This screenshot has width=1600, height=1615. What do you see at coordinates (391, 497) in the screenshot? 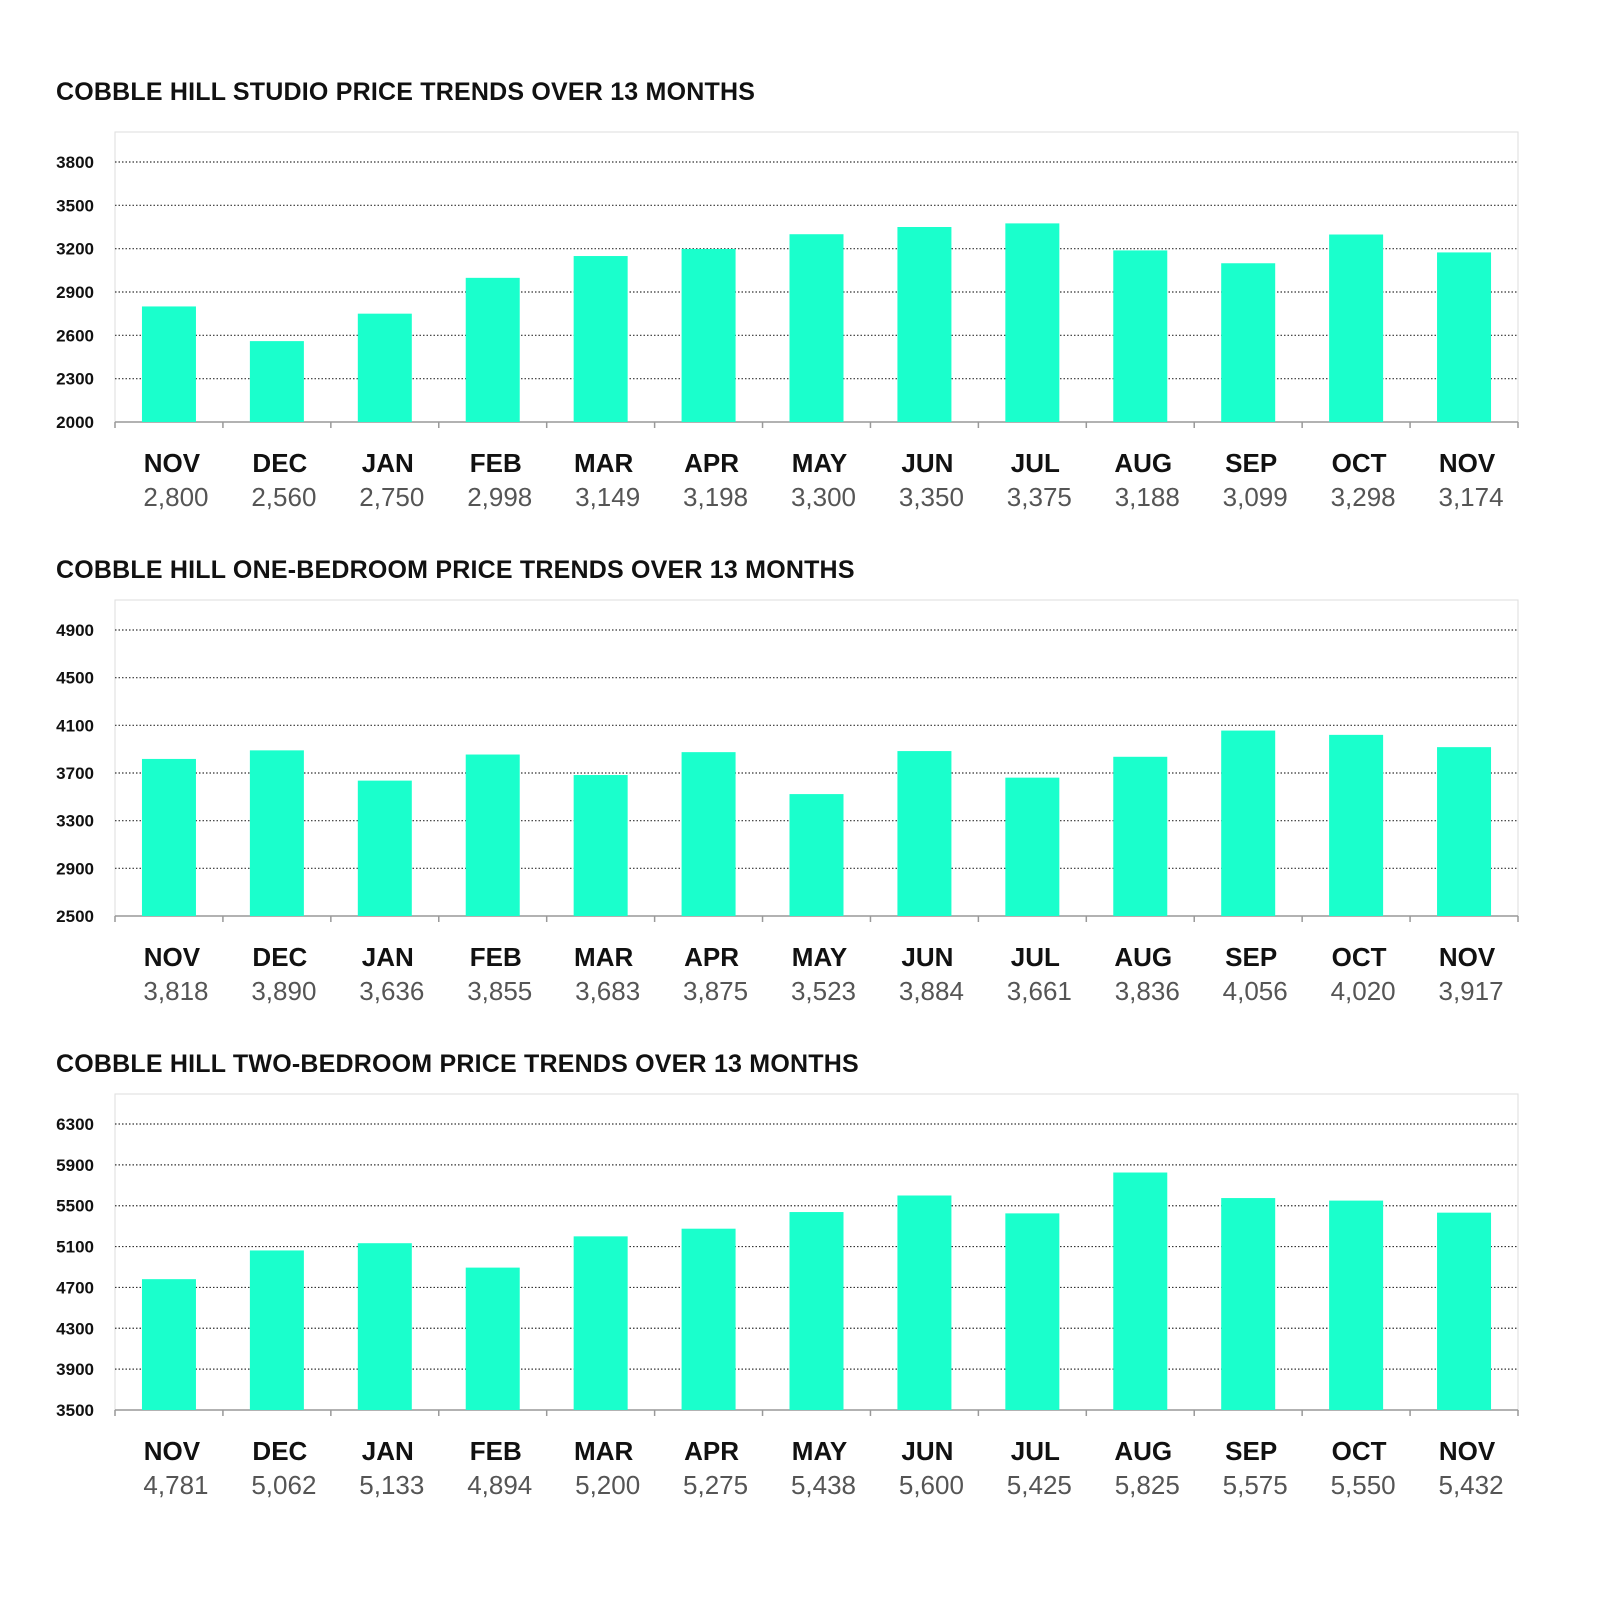
I see `value-label: 2,750` at bounding box center [391, 497].